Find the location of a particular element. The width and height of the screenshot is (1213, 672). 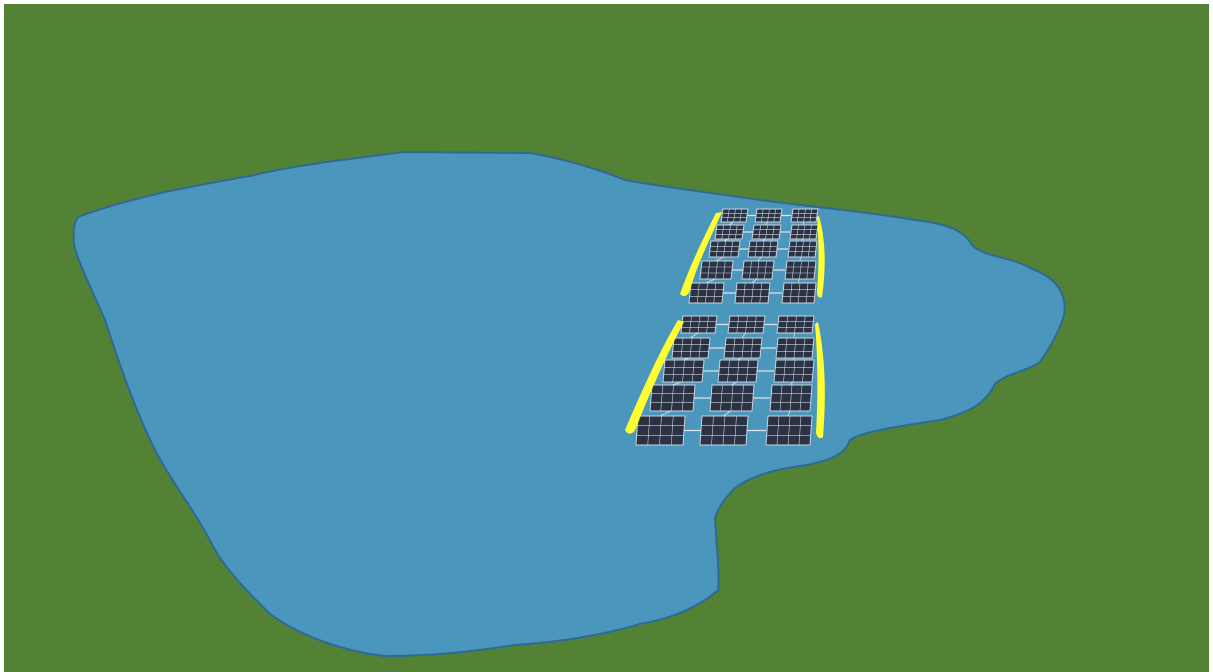

right-boom is located at coordinates (820, 380).